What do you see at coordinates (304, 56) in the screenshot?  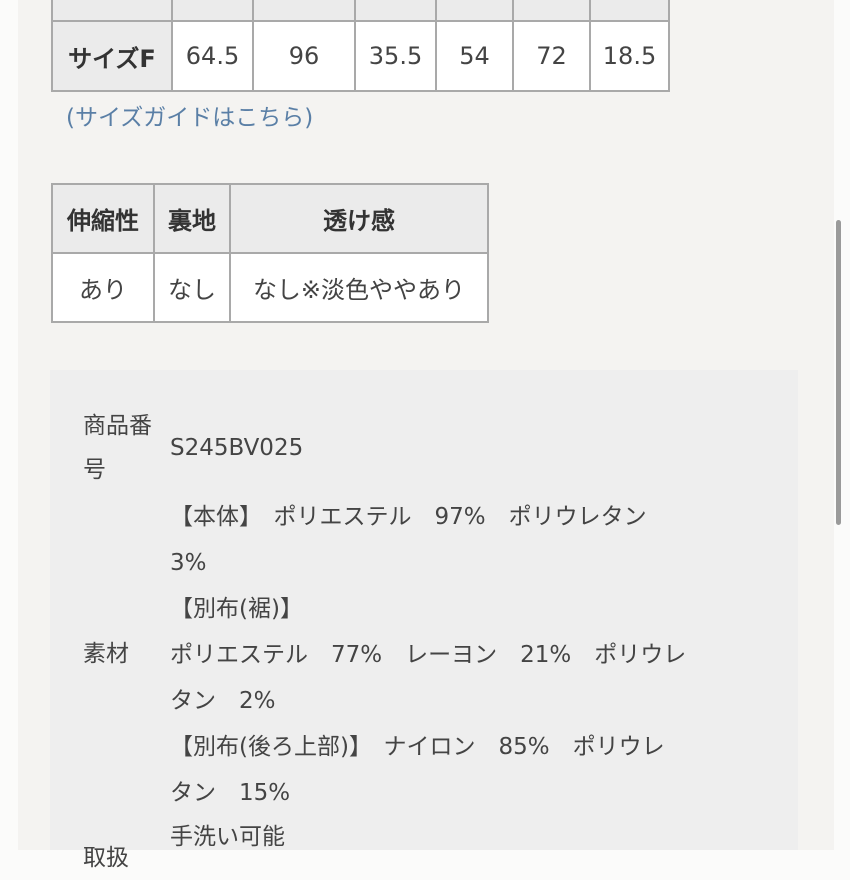 I see `size-value: 96` at bounding box center [304, 56].